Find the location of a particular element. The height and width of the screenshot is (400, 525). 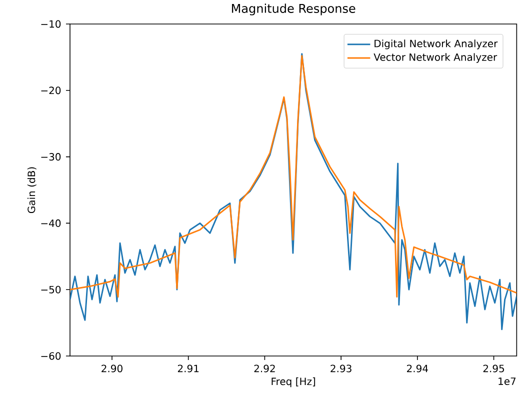

x-tick-label: 2.95 is located at coordinates (493, 368).